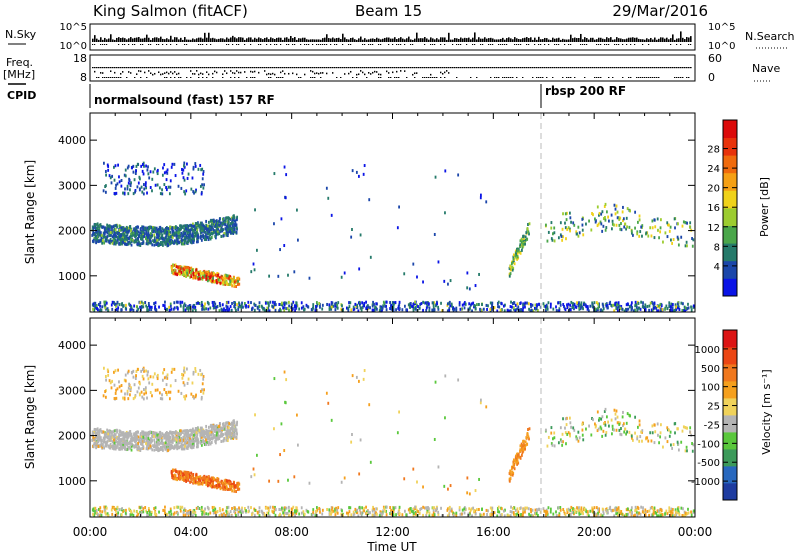 The height and width of the screenshot is (554, 800). Describe the element at coordinates (730, 269) in the screenshot. I see `power-colorbar-swatch` at that location.